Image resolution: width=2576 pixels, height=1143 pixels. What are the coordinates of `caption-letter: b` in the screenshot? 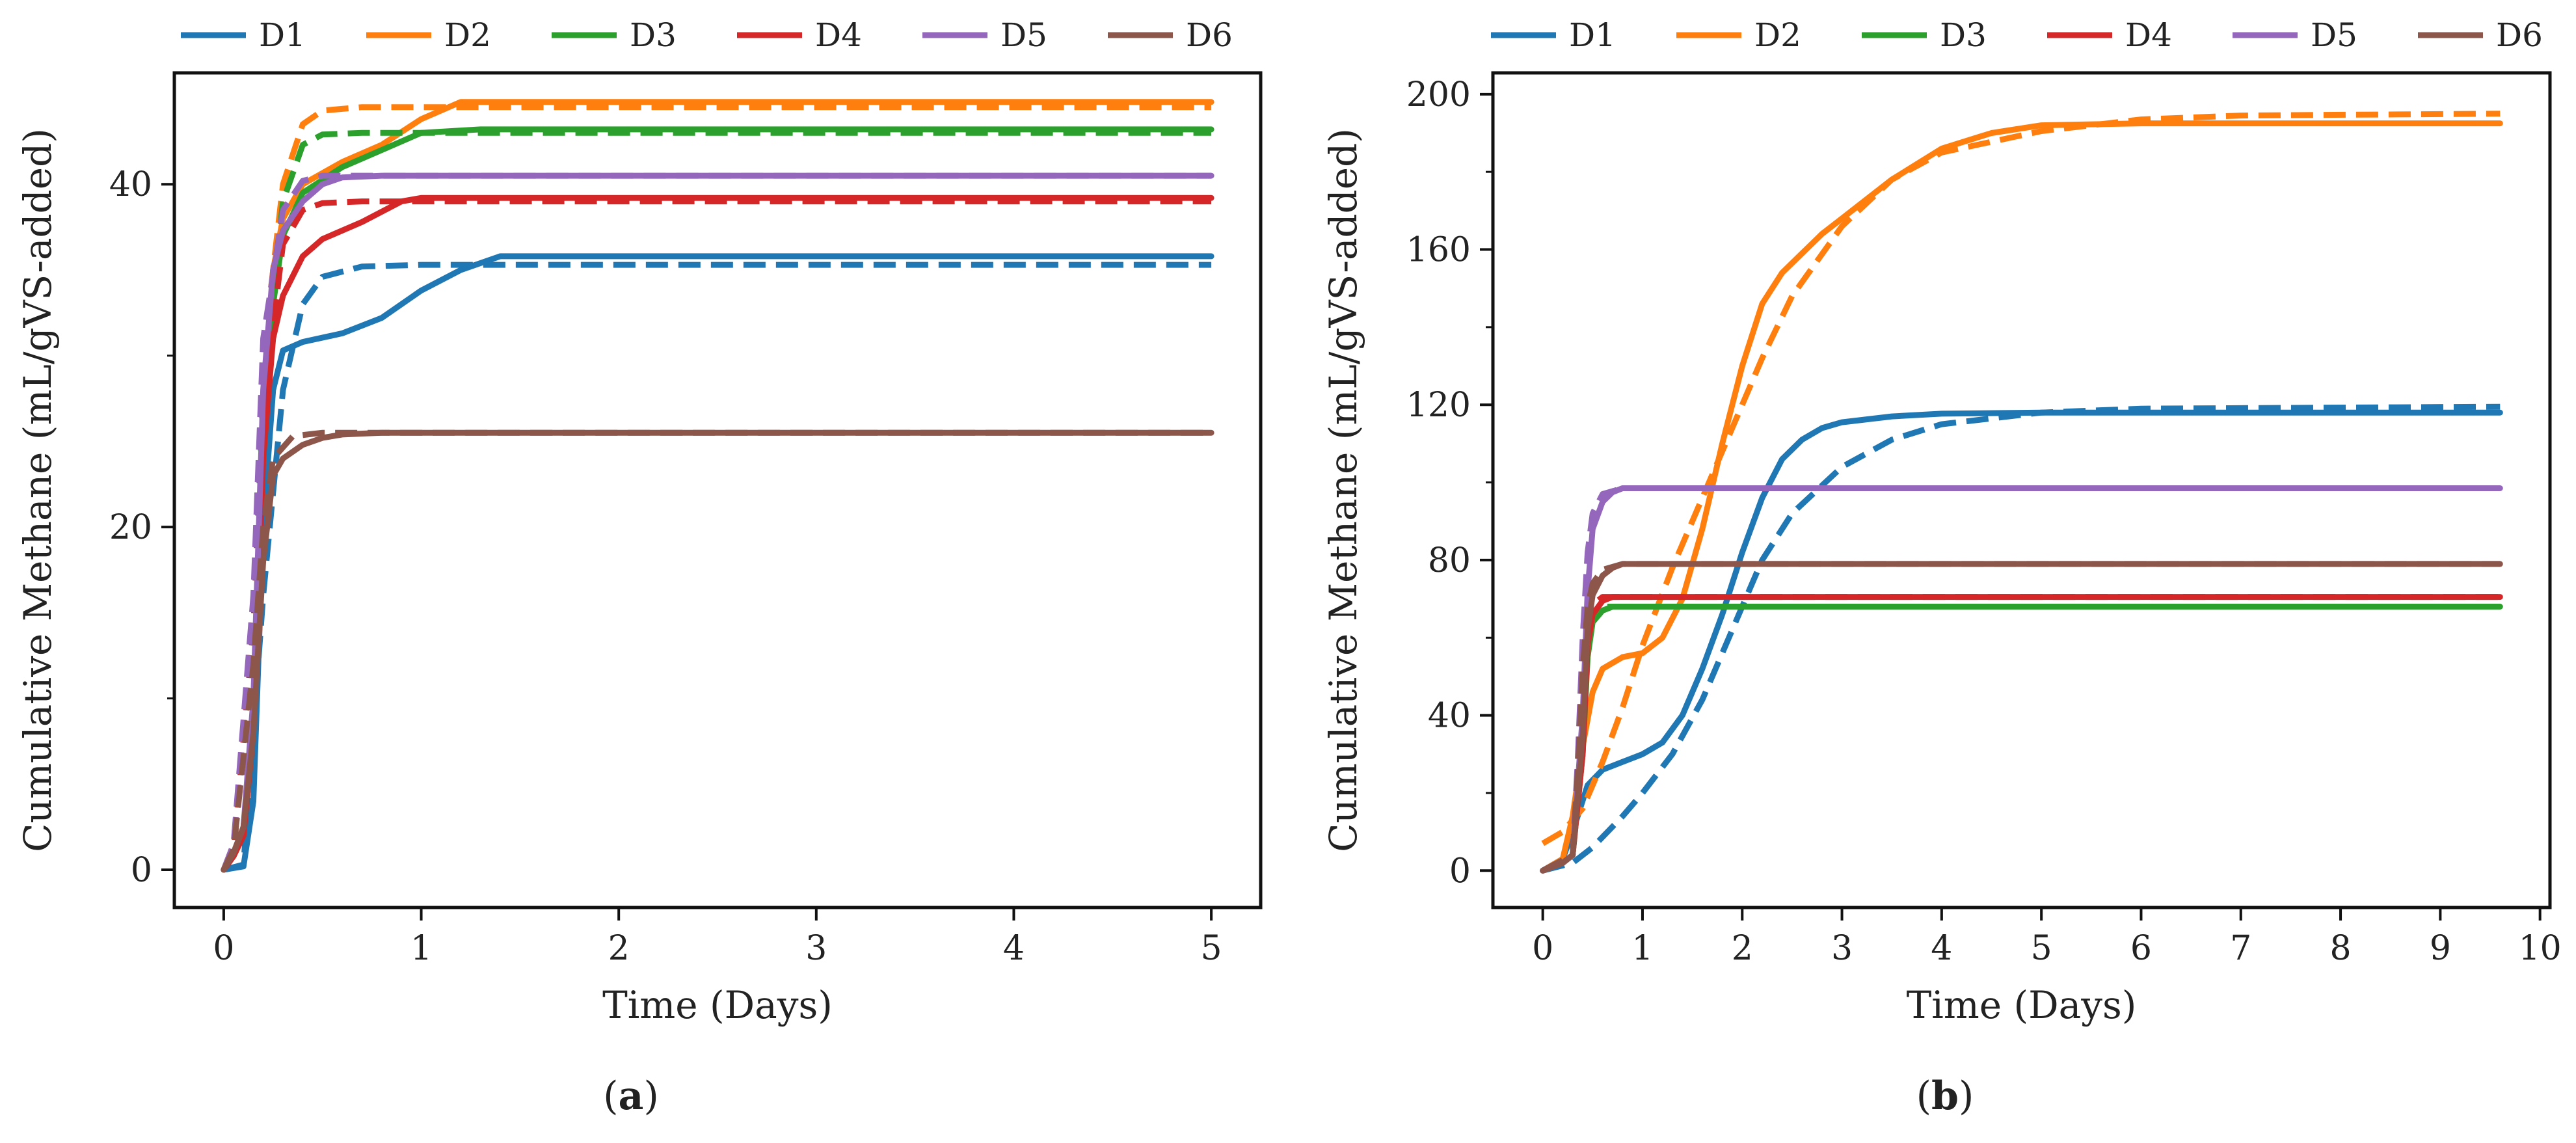 It's located at (1945, 1096).